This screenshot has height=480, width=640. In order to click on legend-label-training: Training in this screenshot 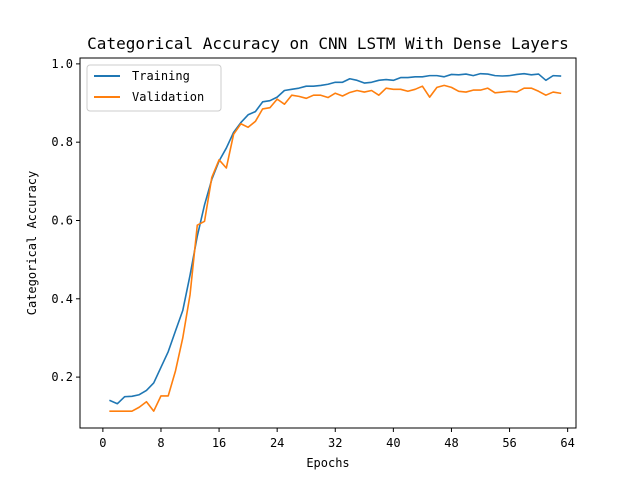, I will do `click(161, 76)`.